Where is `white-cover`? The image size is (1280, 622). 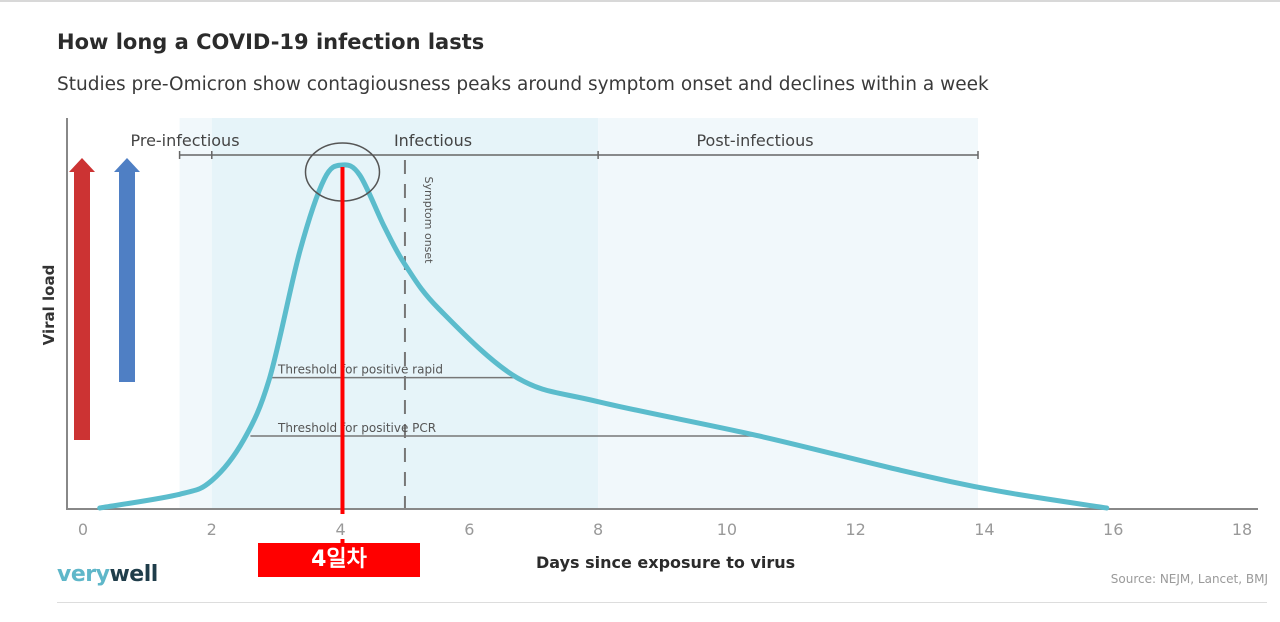 white-cover is located at coordinates (400, 595).